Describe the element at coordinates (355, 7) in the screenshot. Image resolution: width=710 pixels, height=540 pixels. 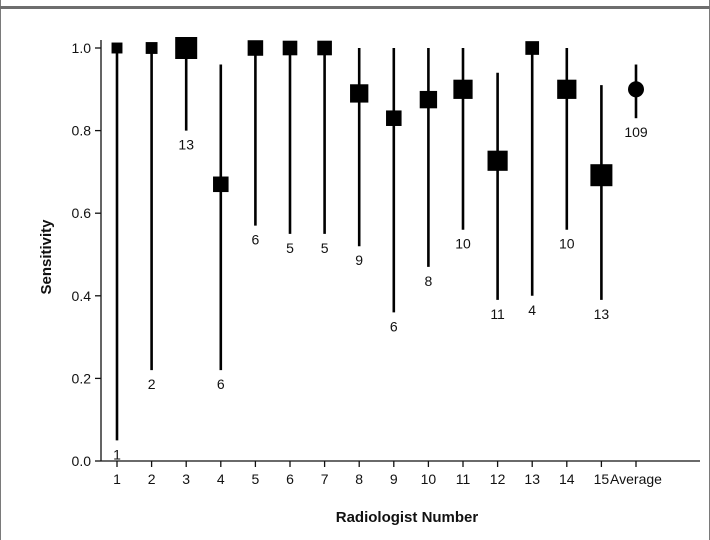
I see `top-rule` at that location.